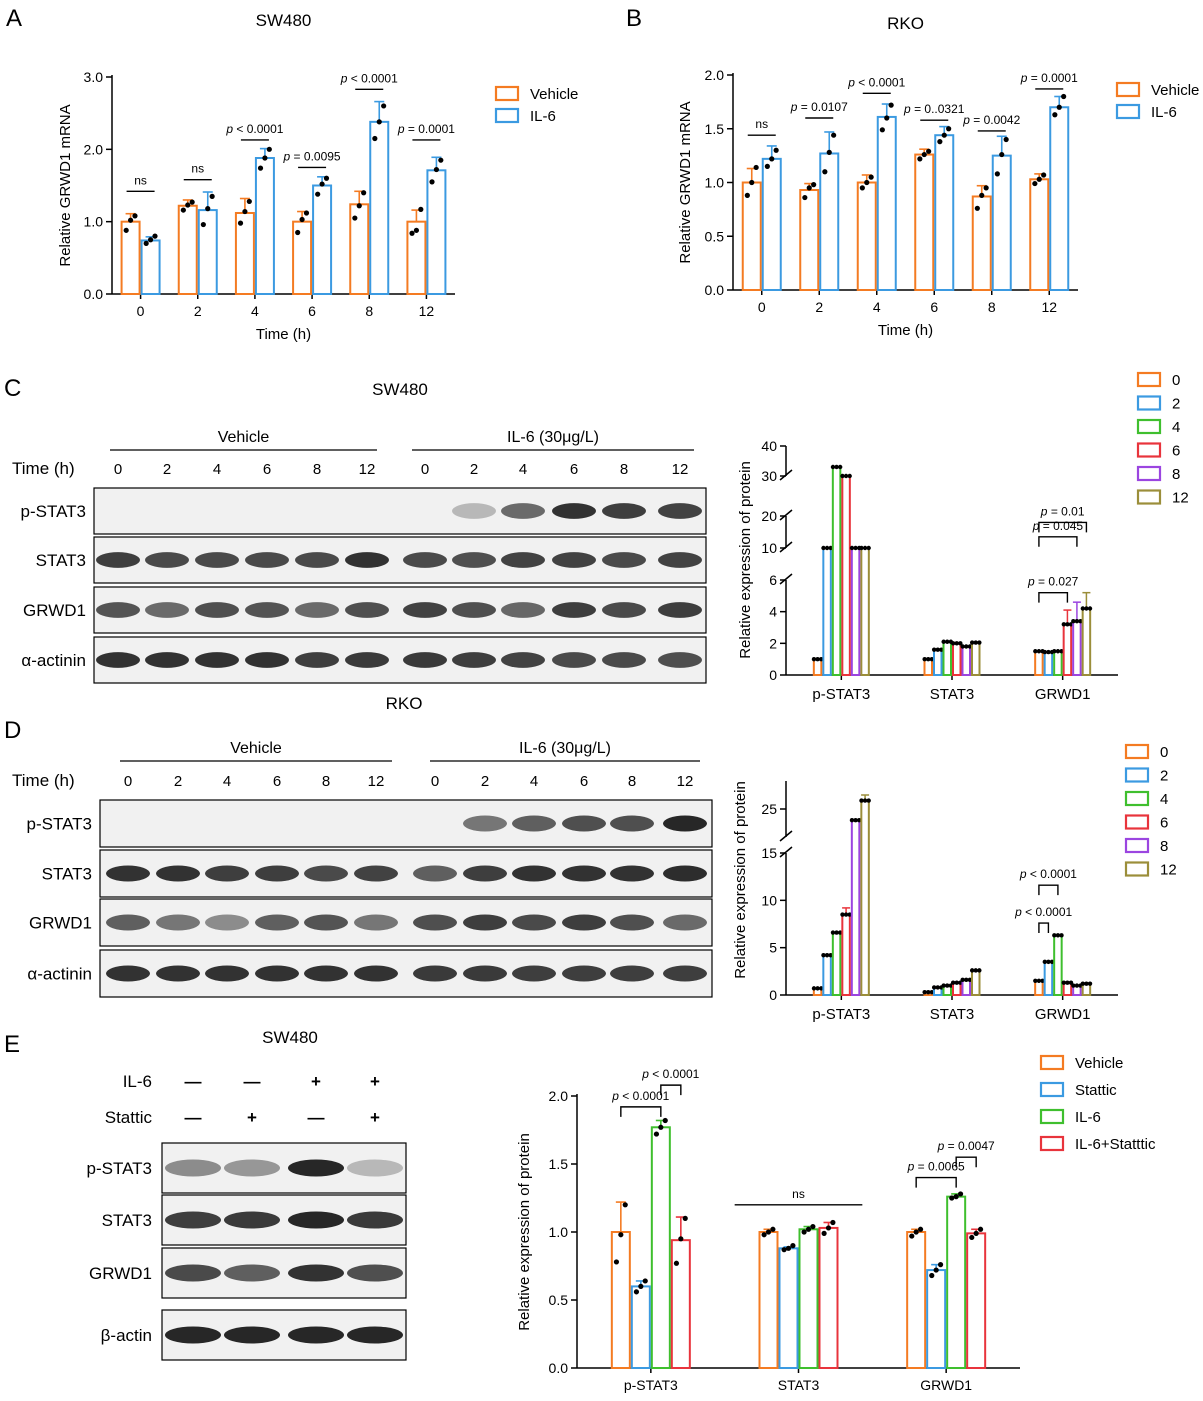 The height and width of the screenshot is (1401, 1203). Describe the element at coordinates (43, 780) in the screenshot. I see `blot-d-time-label: Time (h)` at that location.